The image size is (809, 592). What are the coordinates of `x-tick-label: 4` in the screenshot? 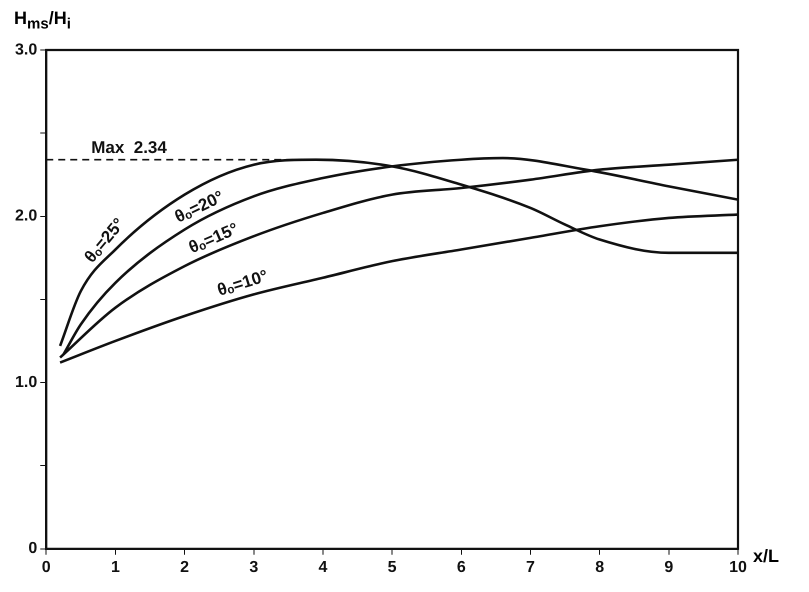 It's located at (323, 567).